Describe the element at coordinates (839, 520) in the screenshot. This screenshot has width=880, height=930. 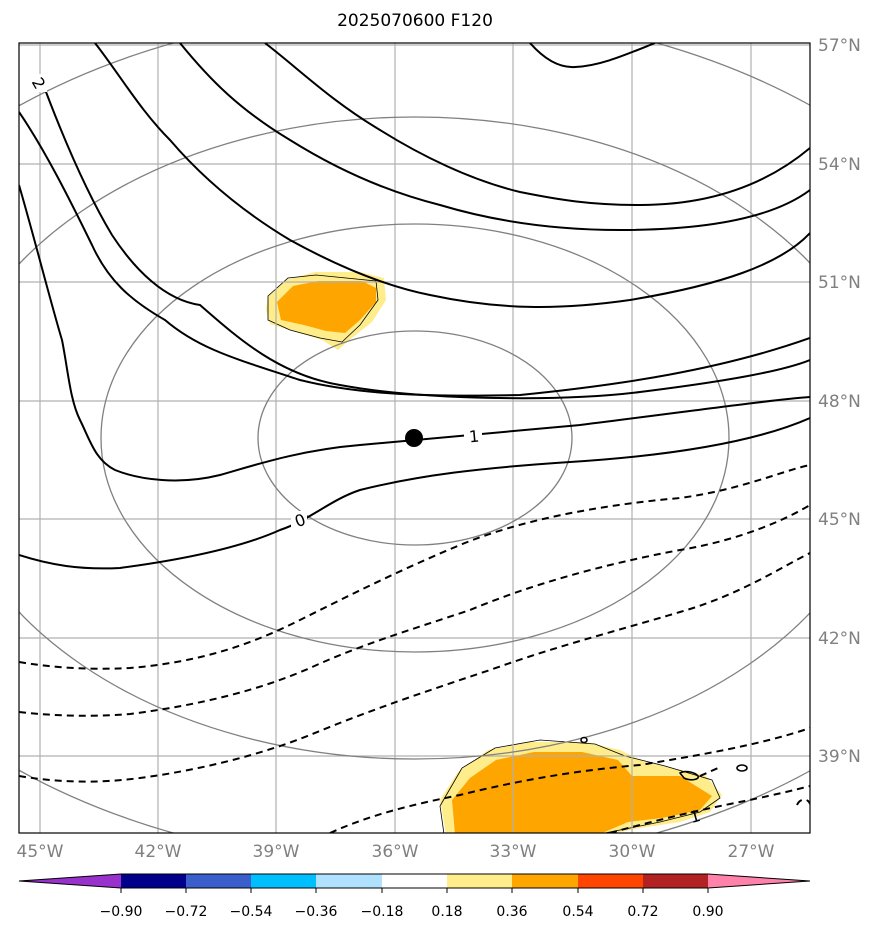
I see `lat-label: 45°N` at that location.